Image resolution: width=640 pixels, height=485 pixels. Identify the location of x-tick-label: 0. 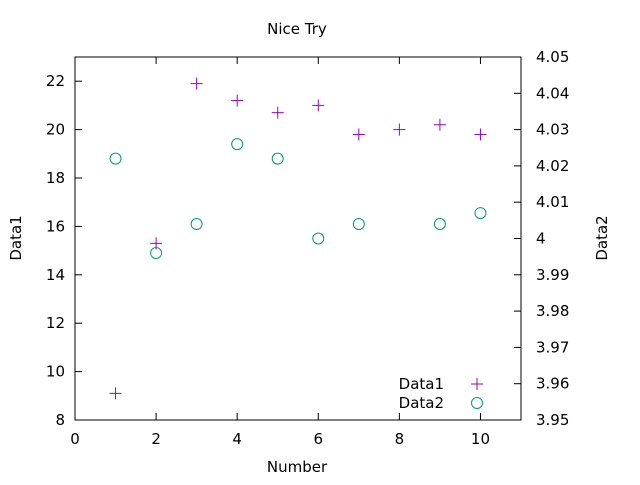
(75, 439).